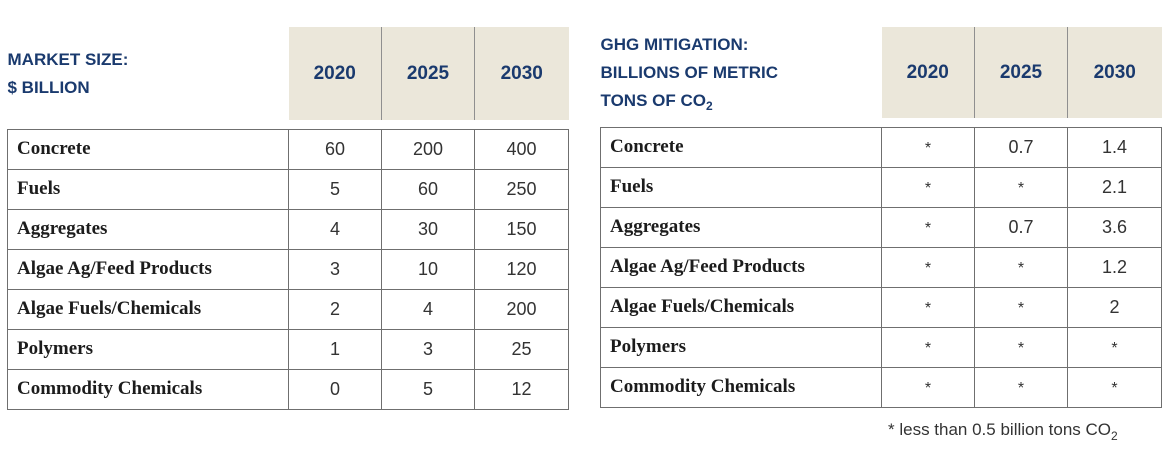 The image size is (1173, 451). I want to click on footnote: * less than 0.5 billion tons CO2, so click(1003, 431).